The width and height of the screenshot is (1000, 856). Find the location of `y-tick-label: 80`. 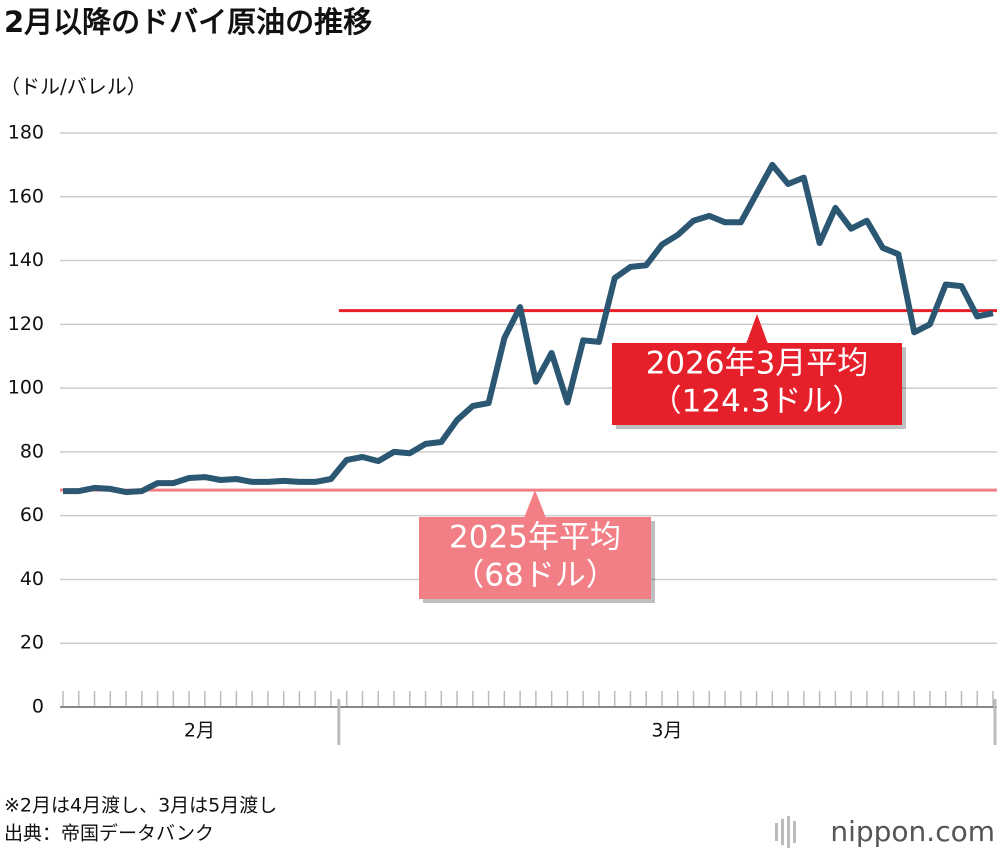

y-tick-label: 80 is located at coordinates (32, 451).